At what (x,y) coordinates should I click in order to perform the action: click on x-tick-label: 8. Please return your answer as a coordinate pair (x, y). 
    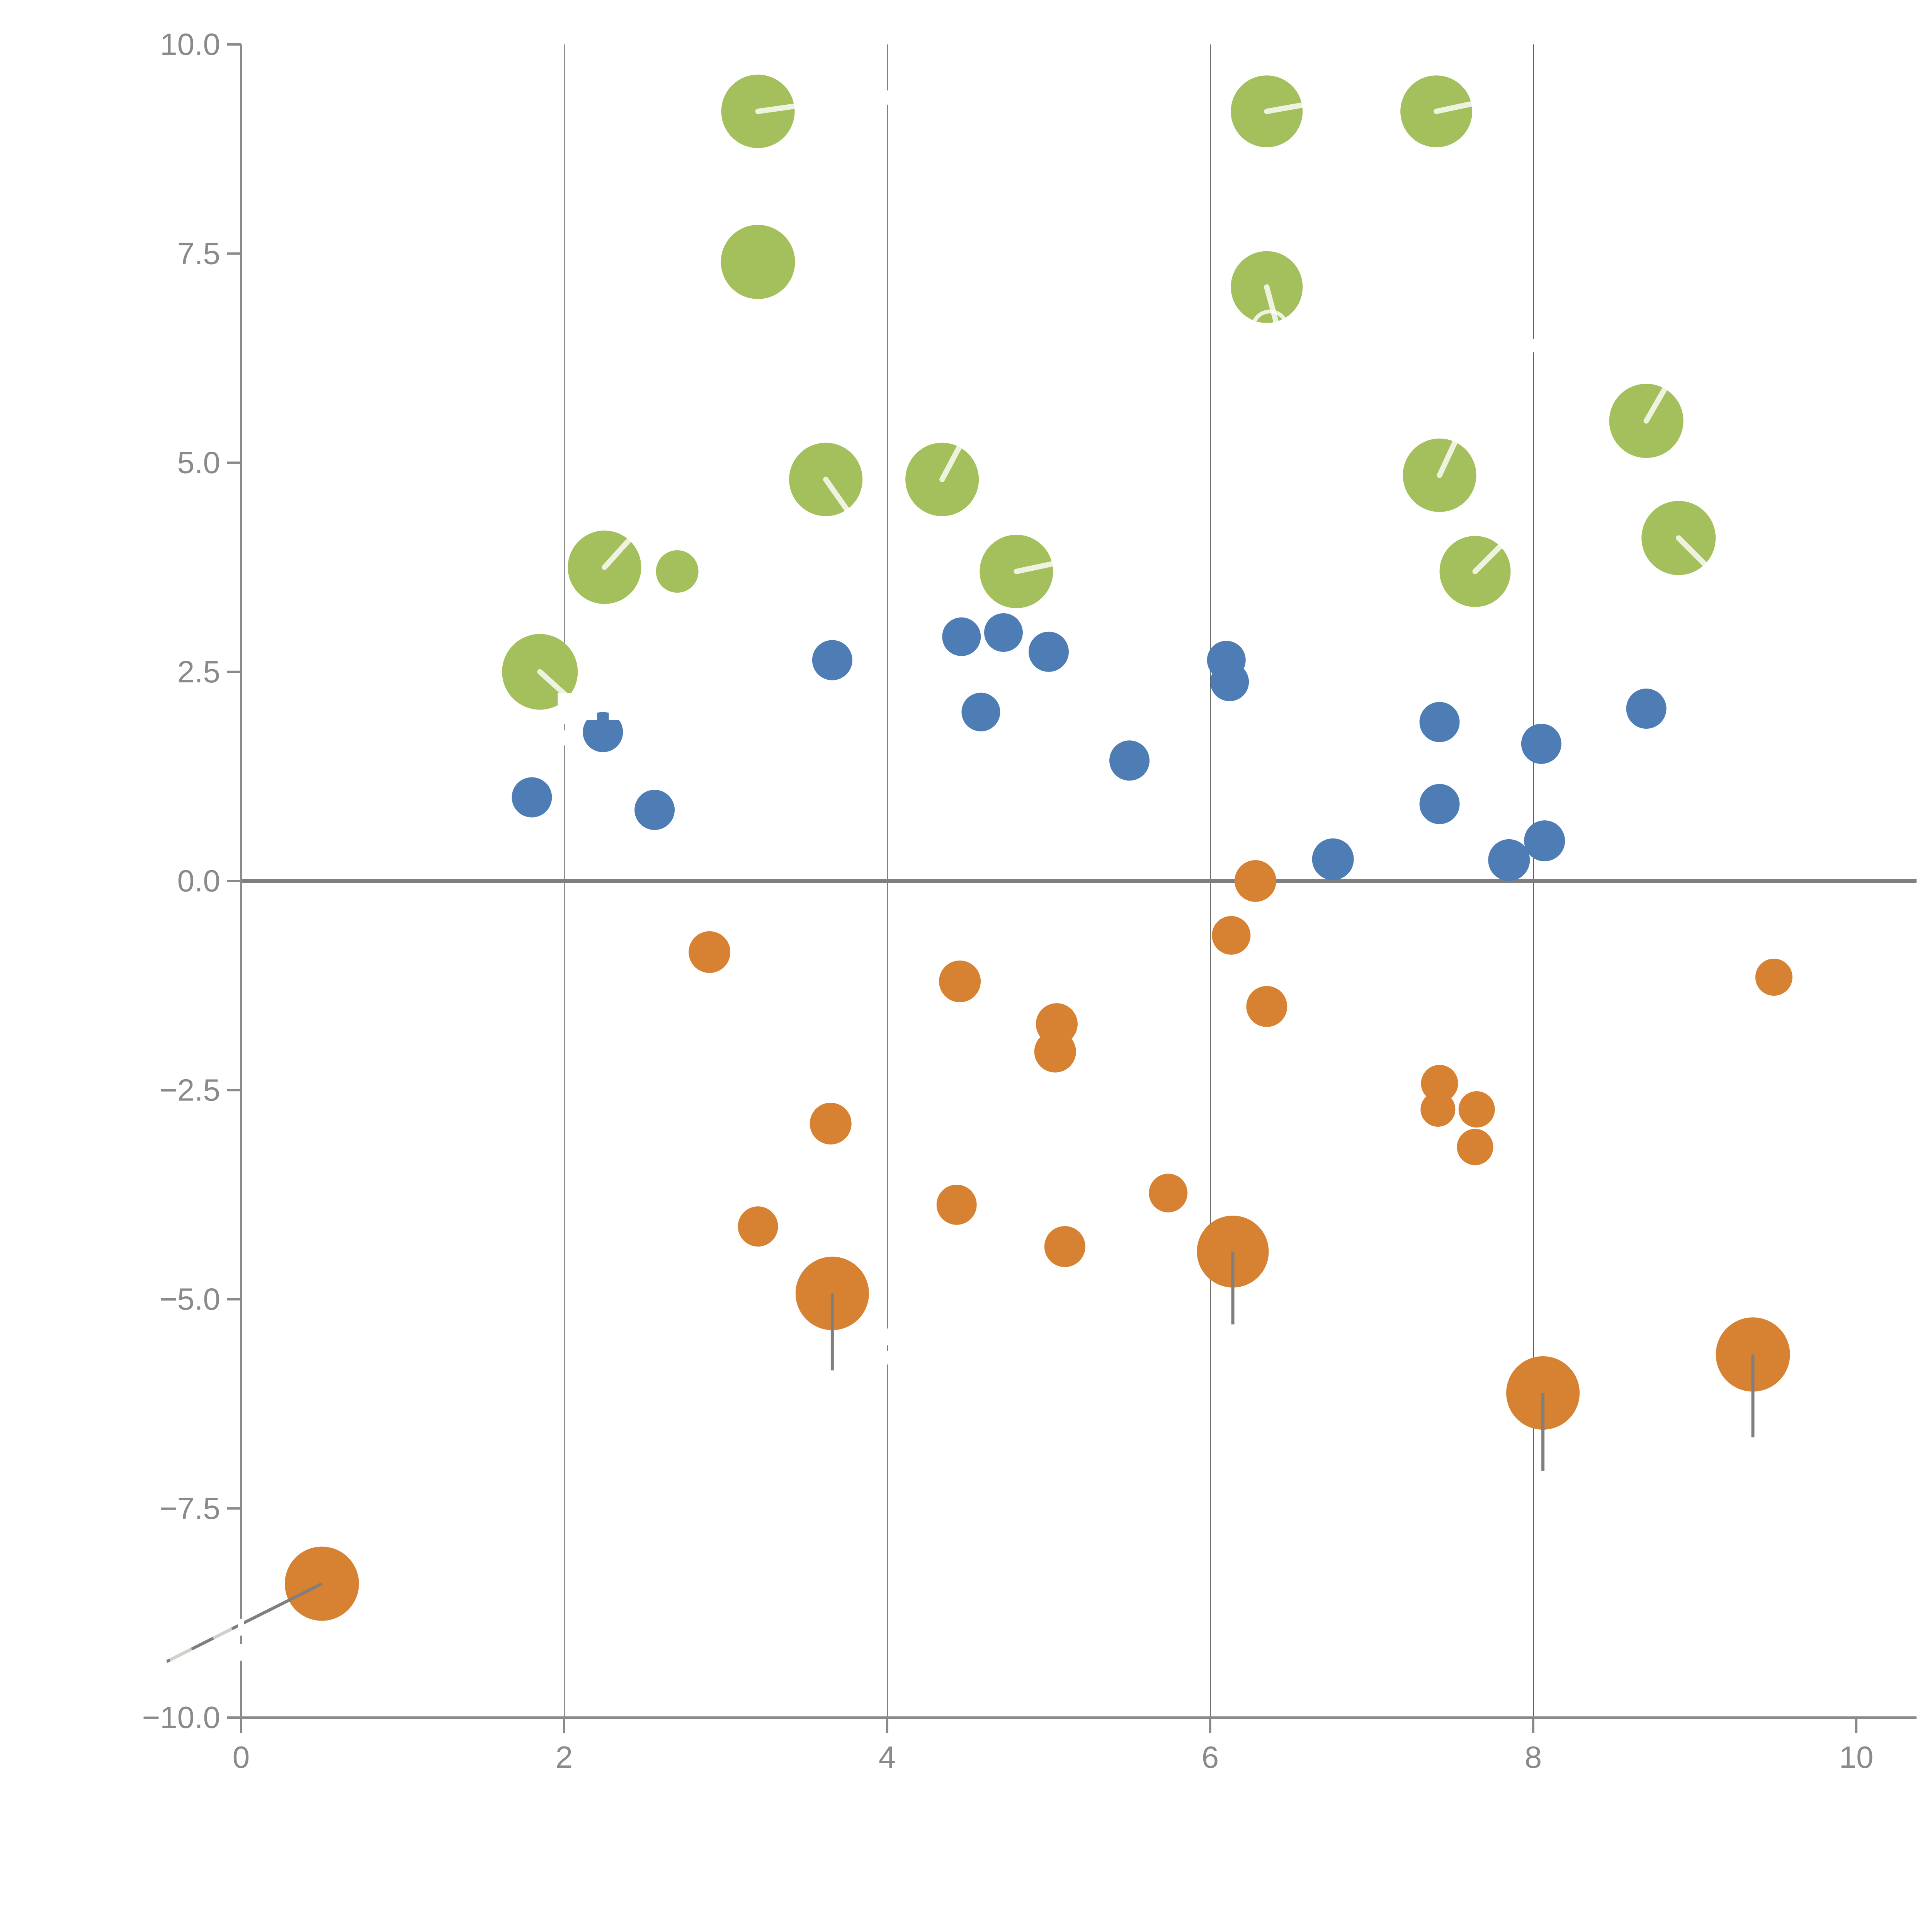
    Looking at the image, I should click on (1533, 1757).